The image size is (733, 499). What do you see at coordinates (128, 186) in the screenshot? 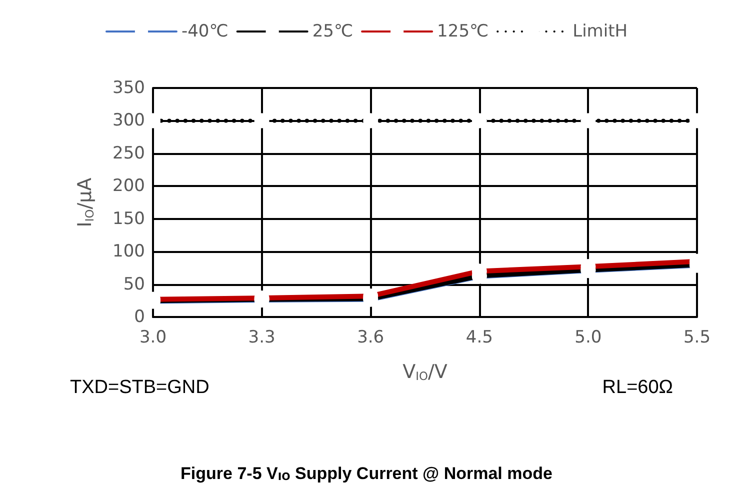
I see `y-tick-label: 200` at bounding box center [128, 186].